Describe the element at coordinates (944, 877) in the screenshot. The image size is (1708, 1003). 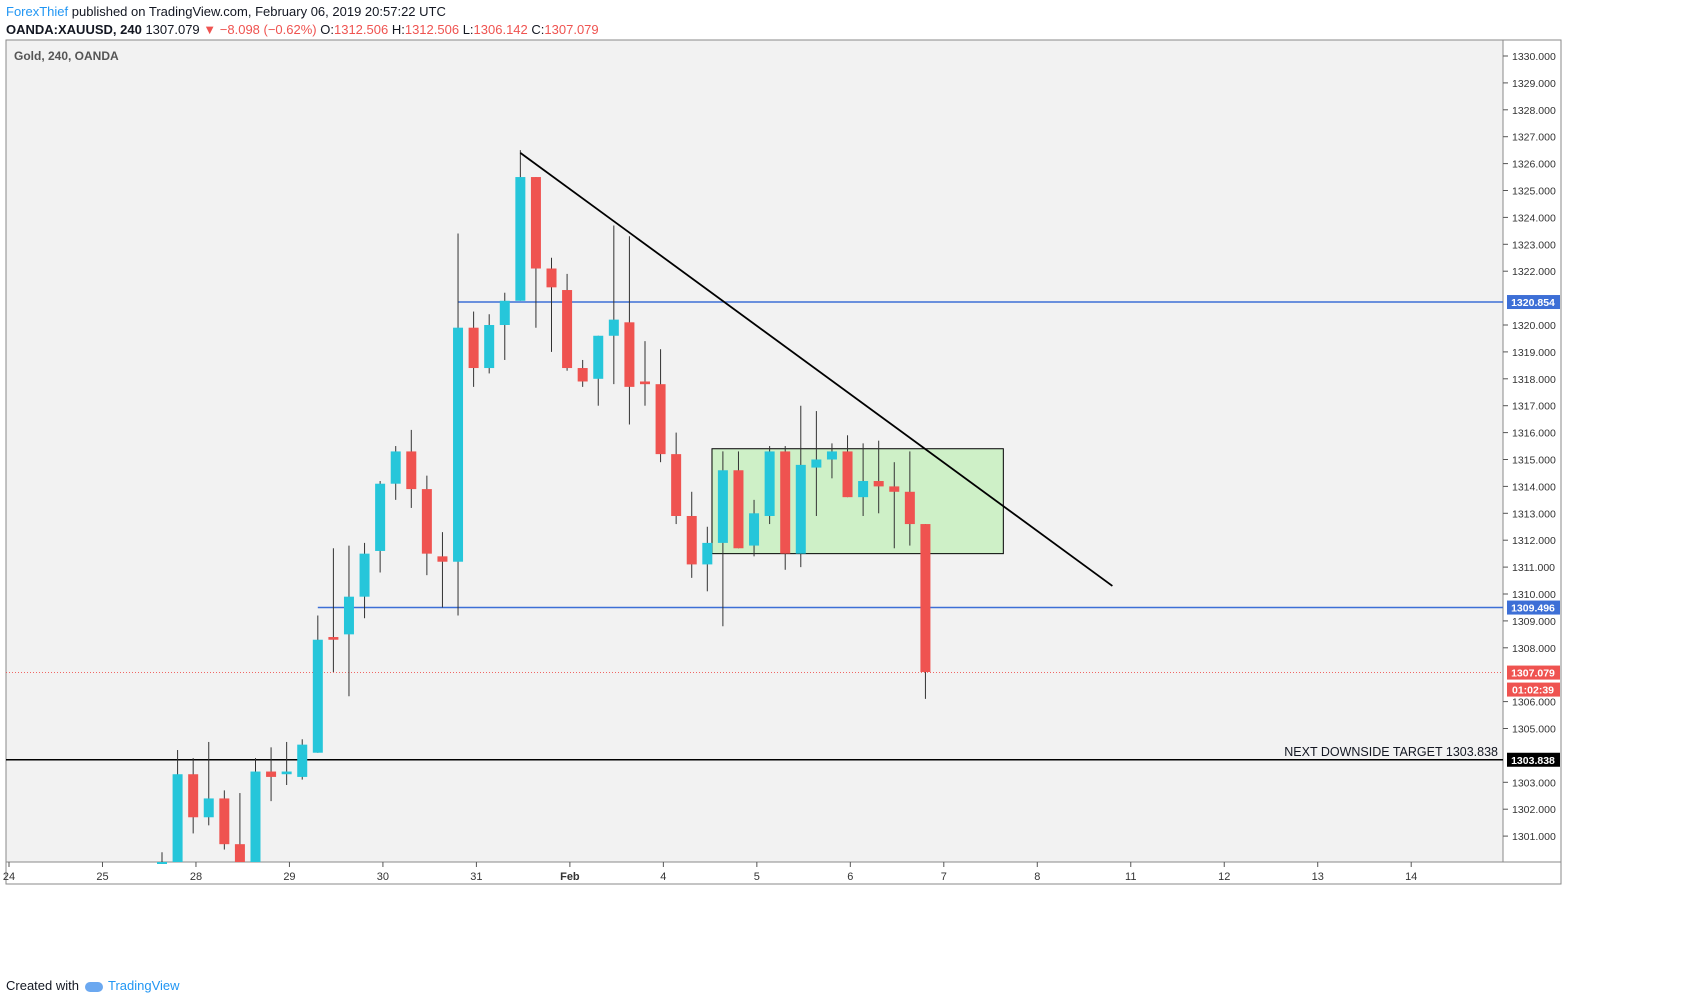
I see `x-tick-label: 7` at that location.